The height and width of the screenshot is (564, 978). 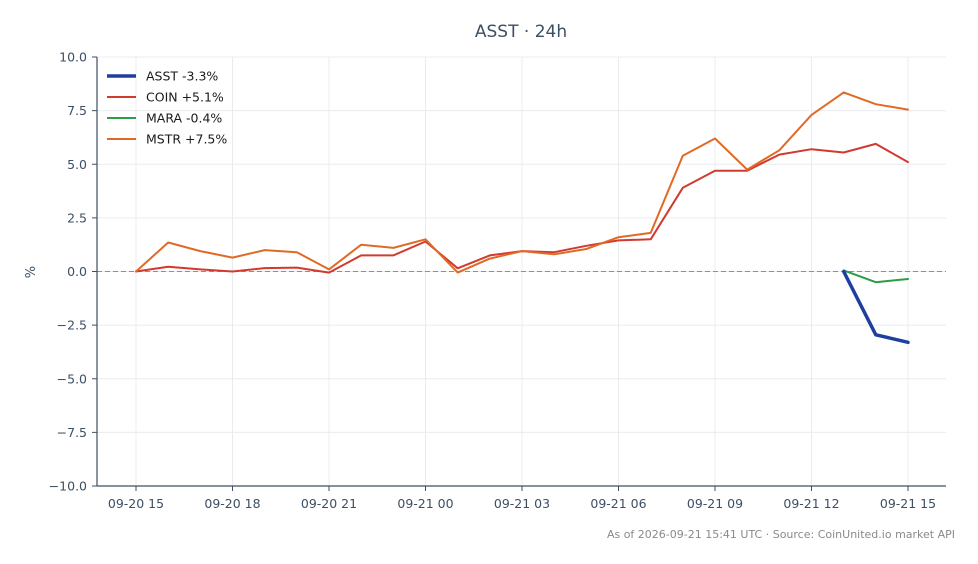 What do you see at coordinates (232, 503) in the screenshot?
I see `x-tick-label: 09-20 18` at bounding box center [232, 503].